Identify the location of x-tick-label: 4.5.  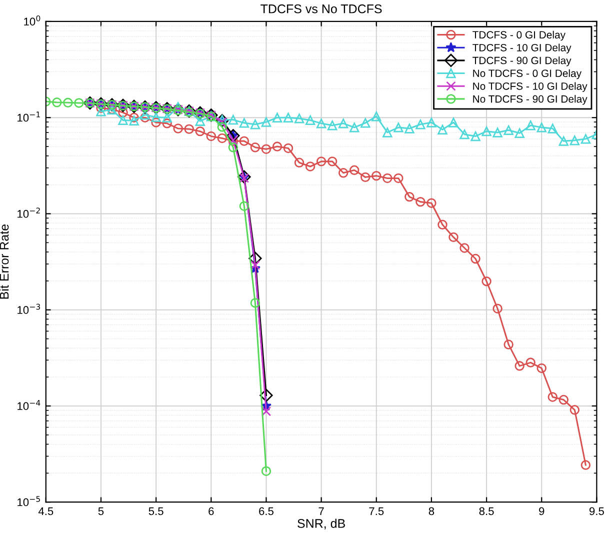
(46, 511).